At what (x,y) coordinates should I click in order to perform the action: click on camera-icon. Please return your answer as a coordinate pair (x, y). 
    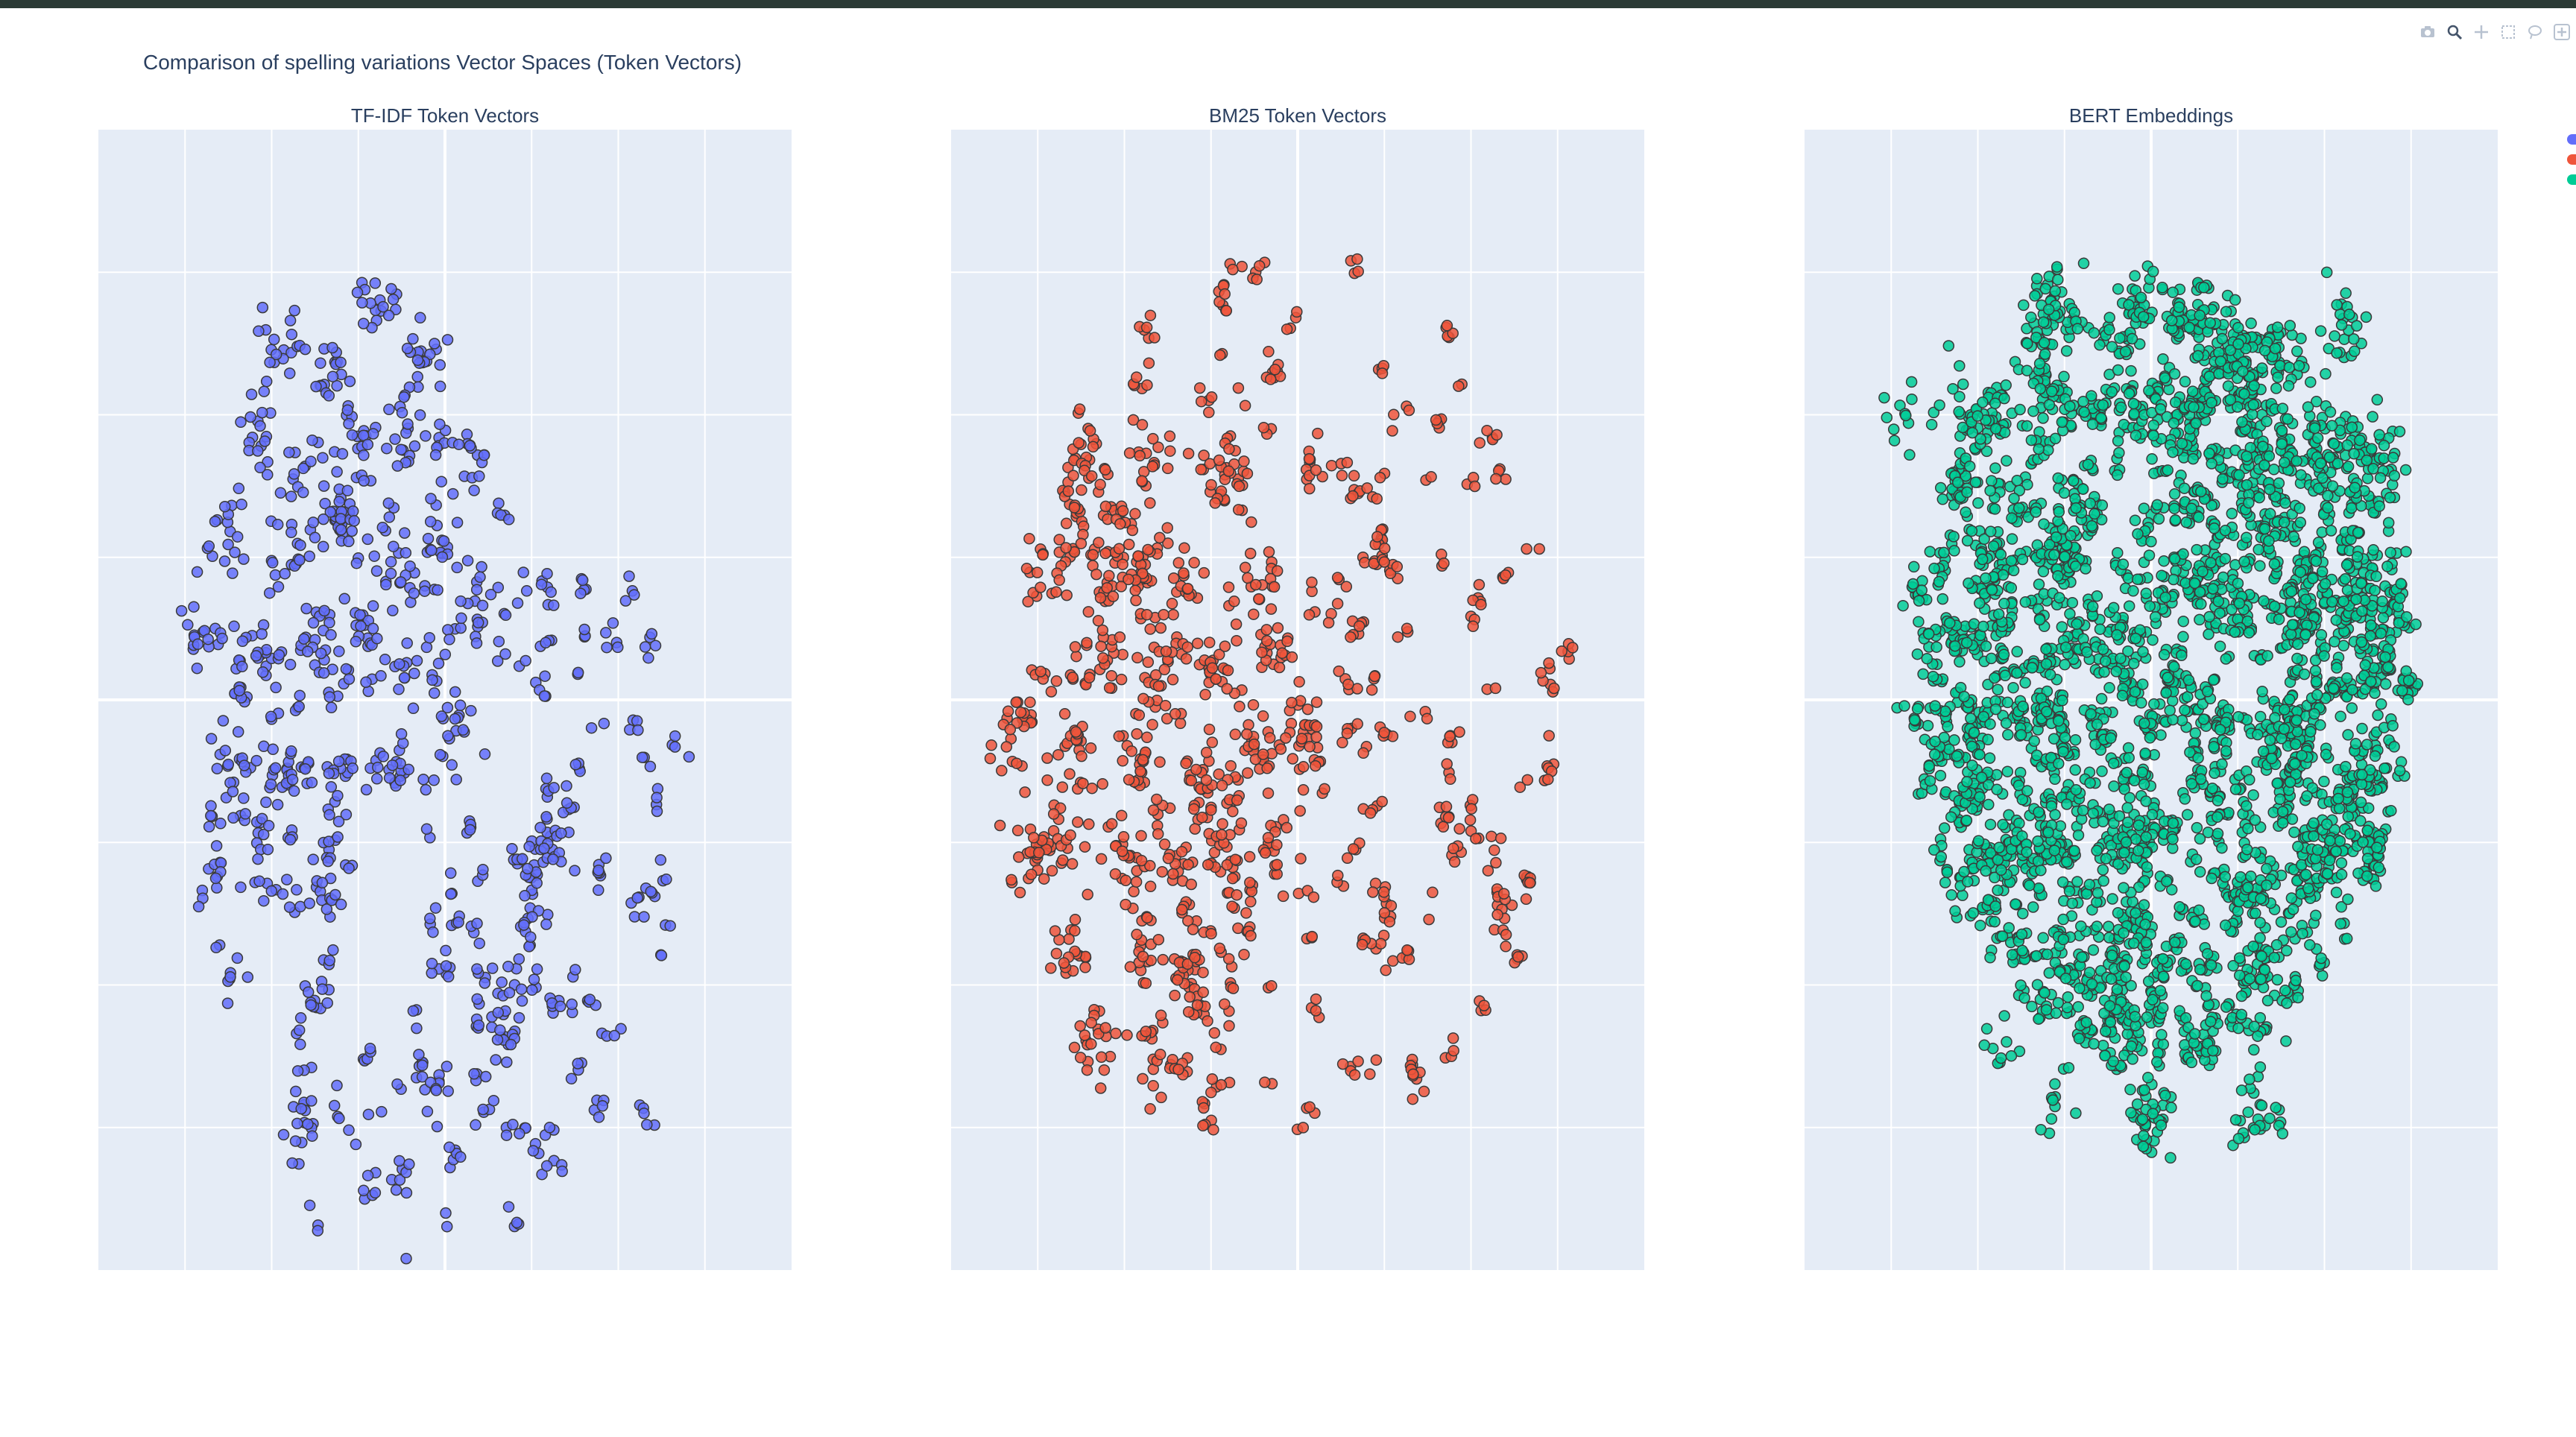
    Looking at the image, I should click on (2427, 32).